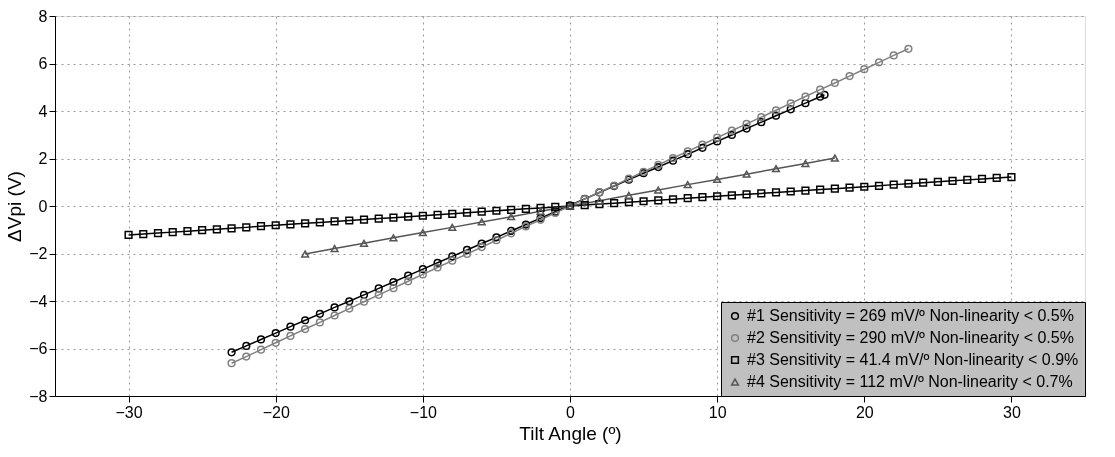 The height and width of the screenshot is (457, 1115). Describe the element at coordinates (43, 63) in the screenshot. I see `y-tick-label: 6` at that location.